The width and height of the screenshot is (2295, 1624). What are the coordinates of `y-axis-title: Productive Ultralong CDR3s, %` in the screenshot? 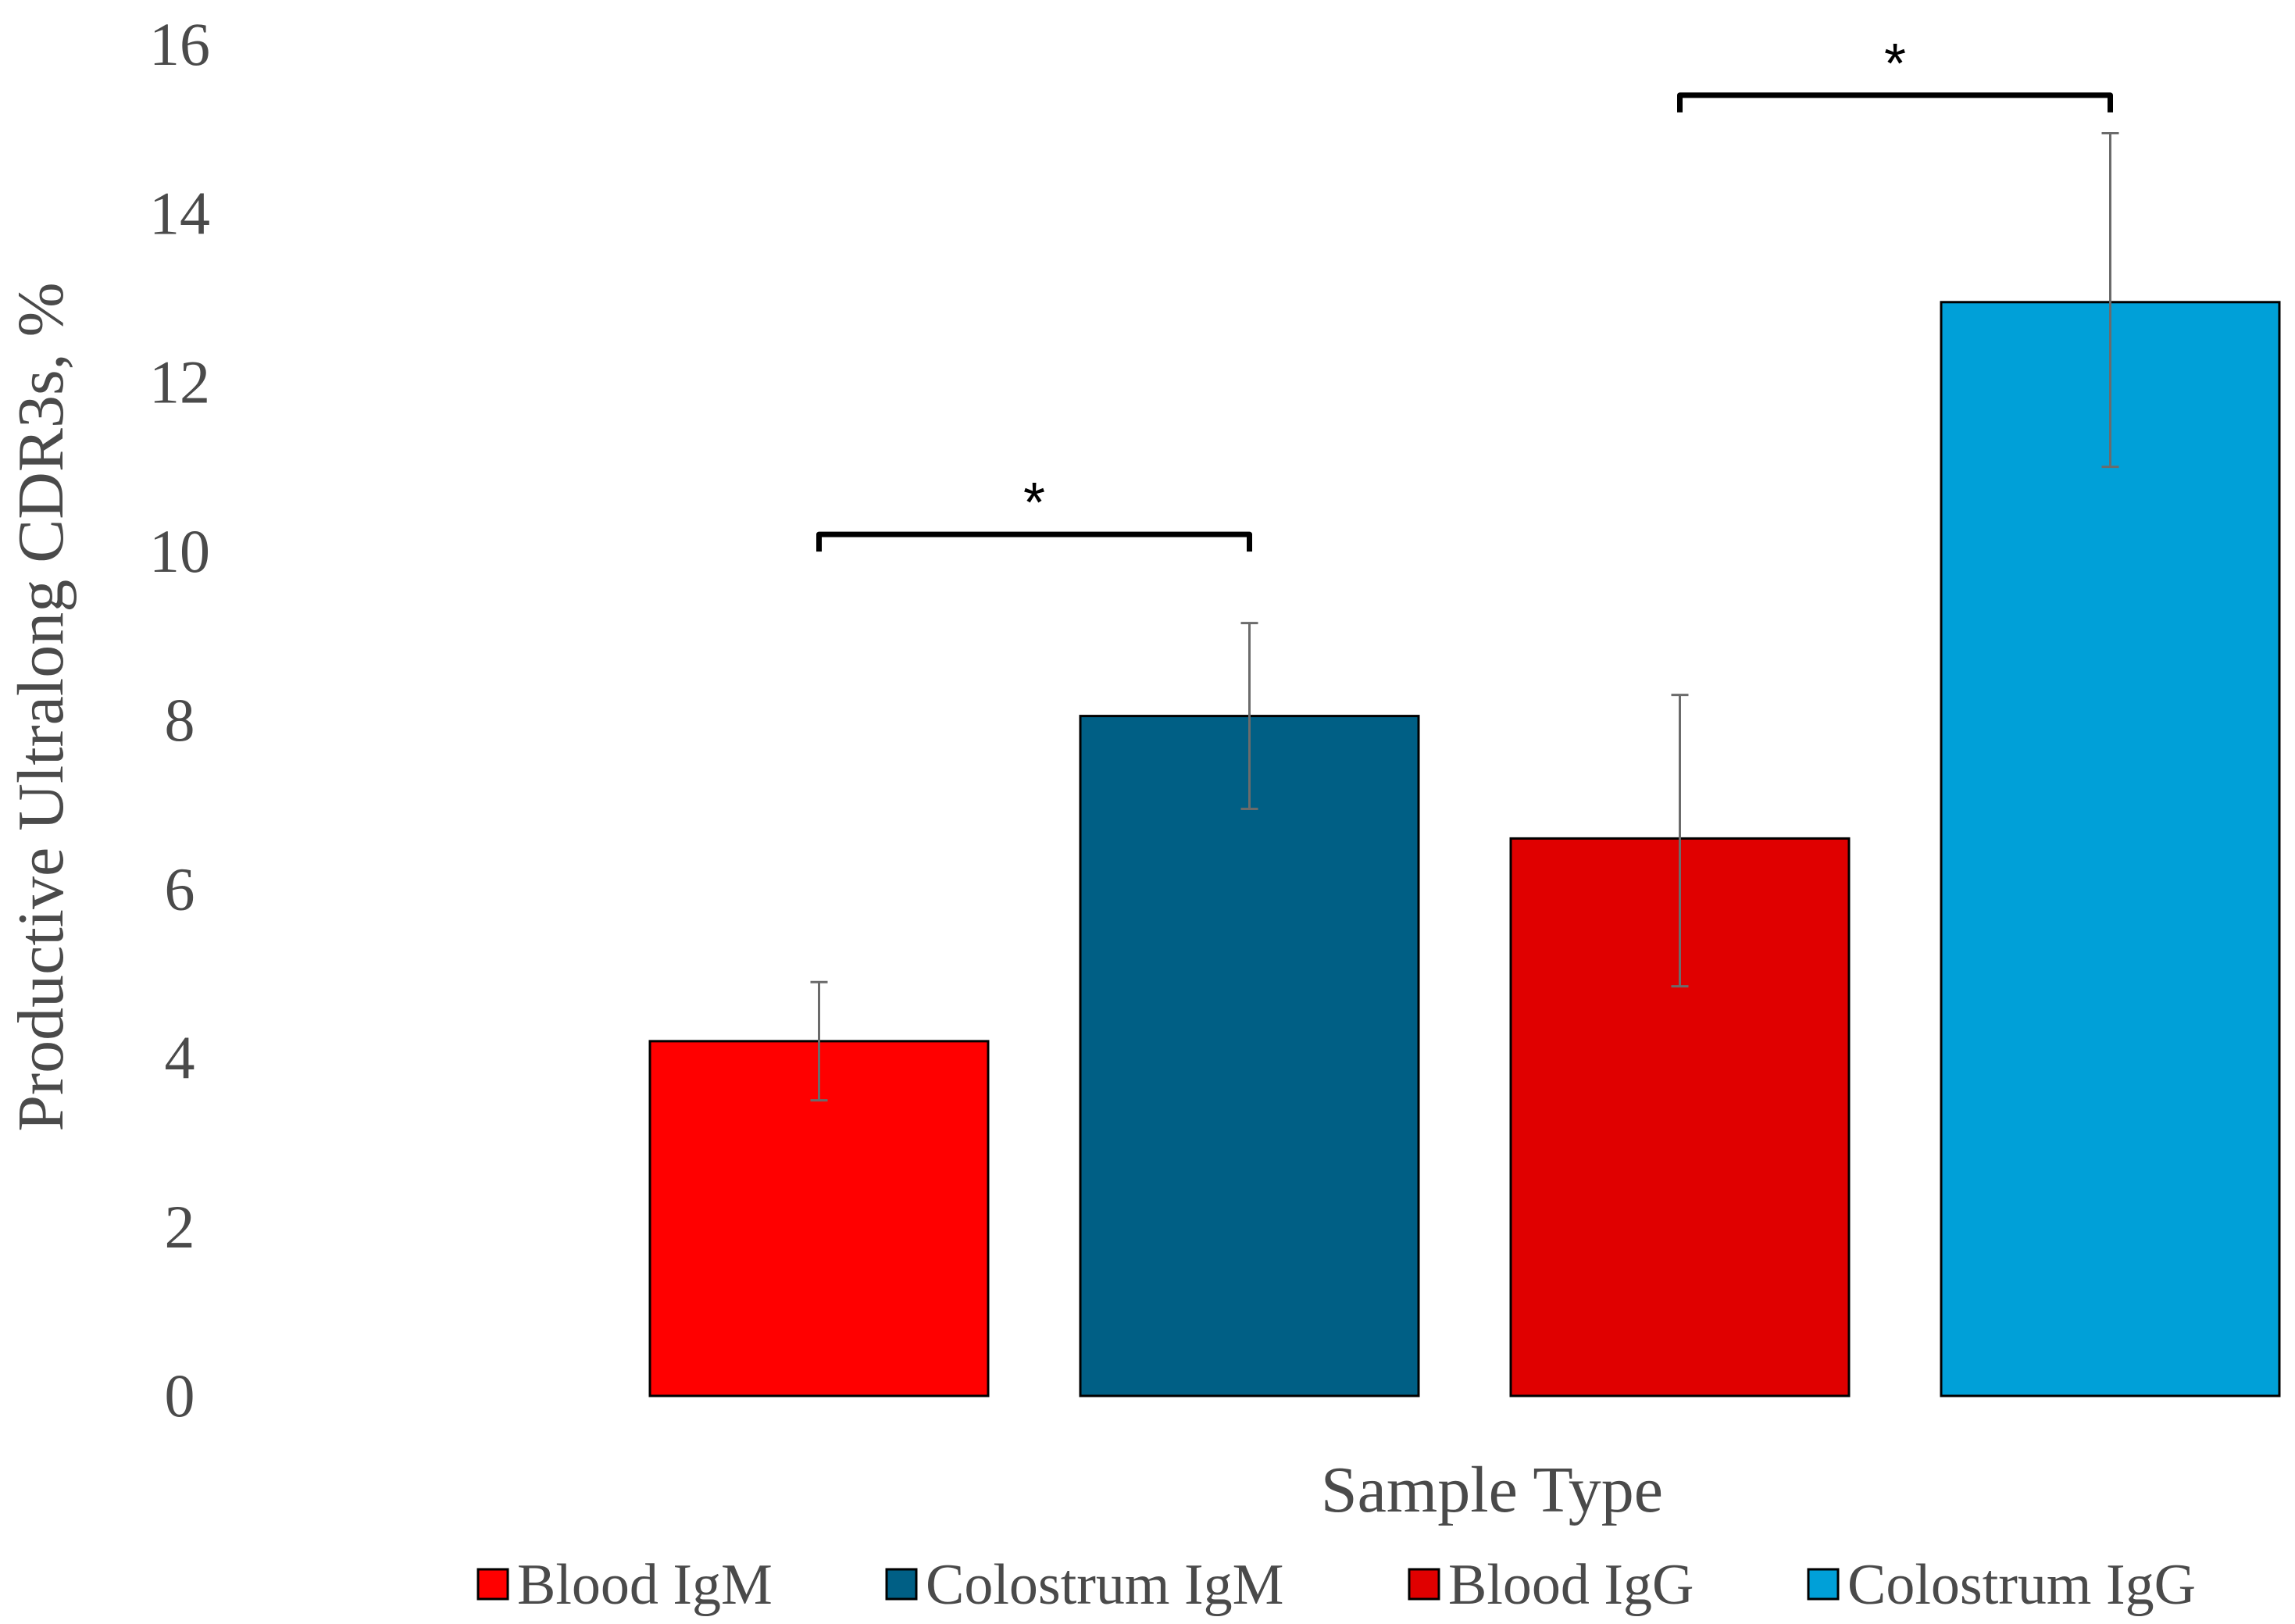 It's located at (41, 706).